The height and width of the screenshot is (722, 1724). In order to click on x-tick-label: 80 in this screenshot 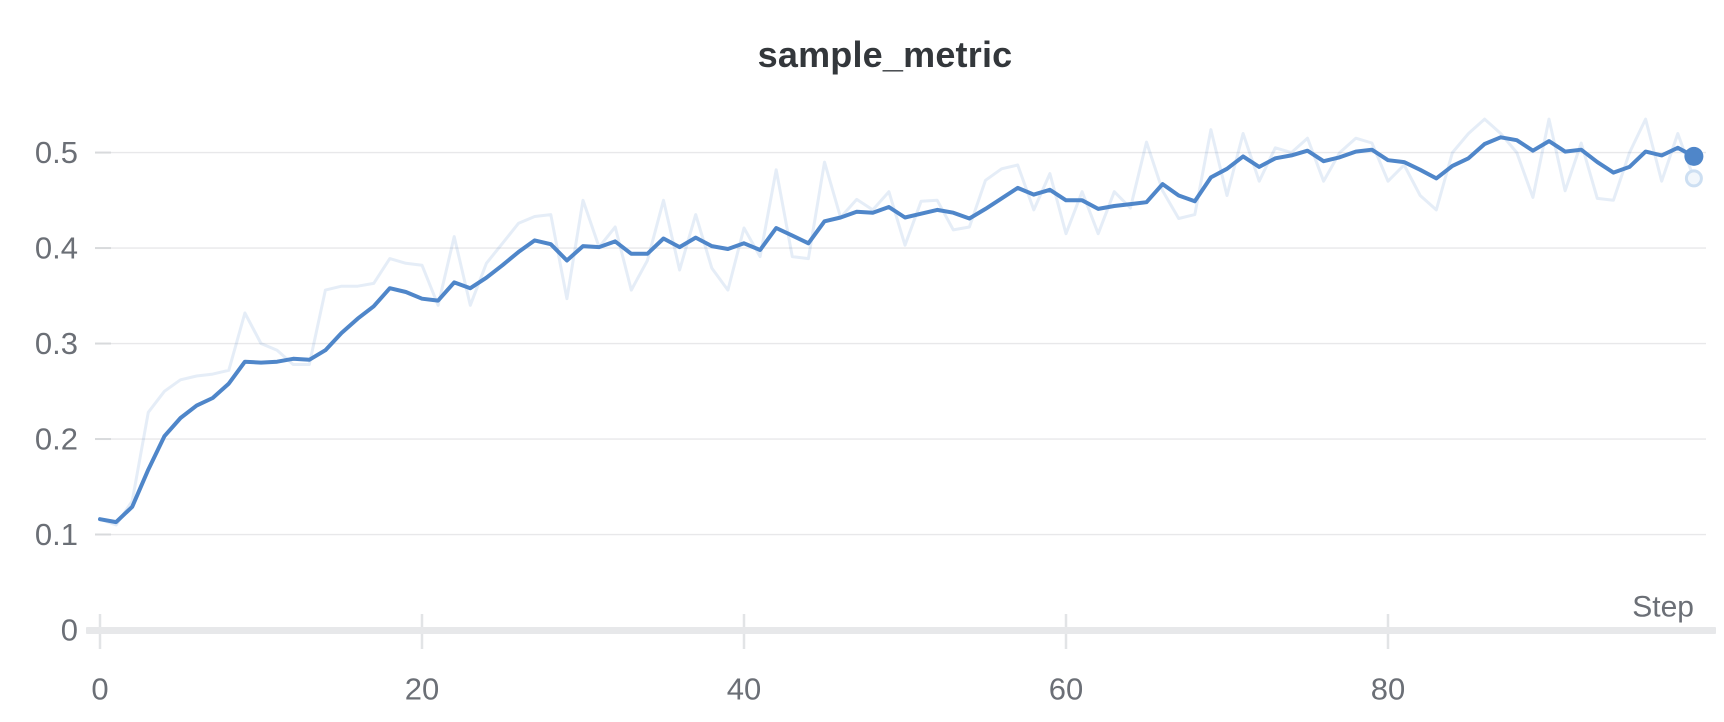, I will do `click(1388, 689)`.